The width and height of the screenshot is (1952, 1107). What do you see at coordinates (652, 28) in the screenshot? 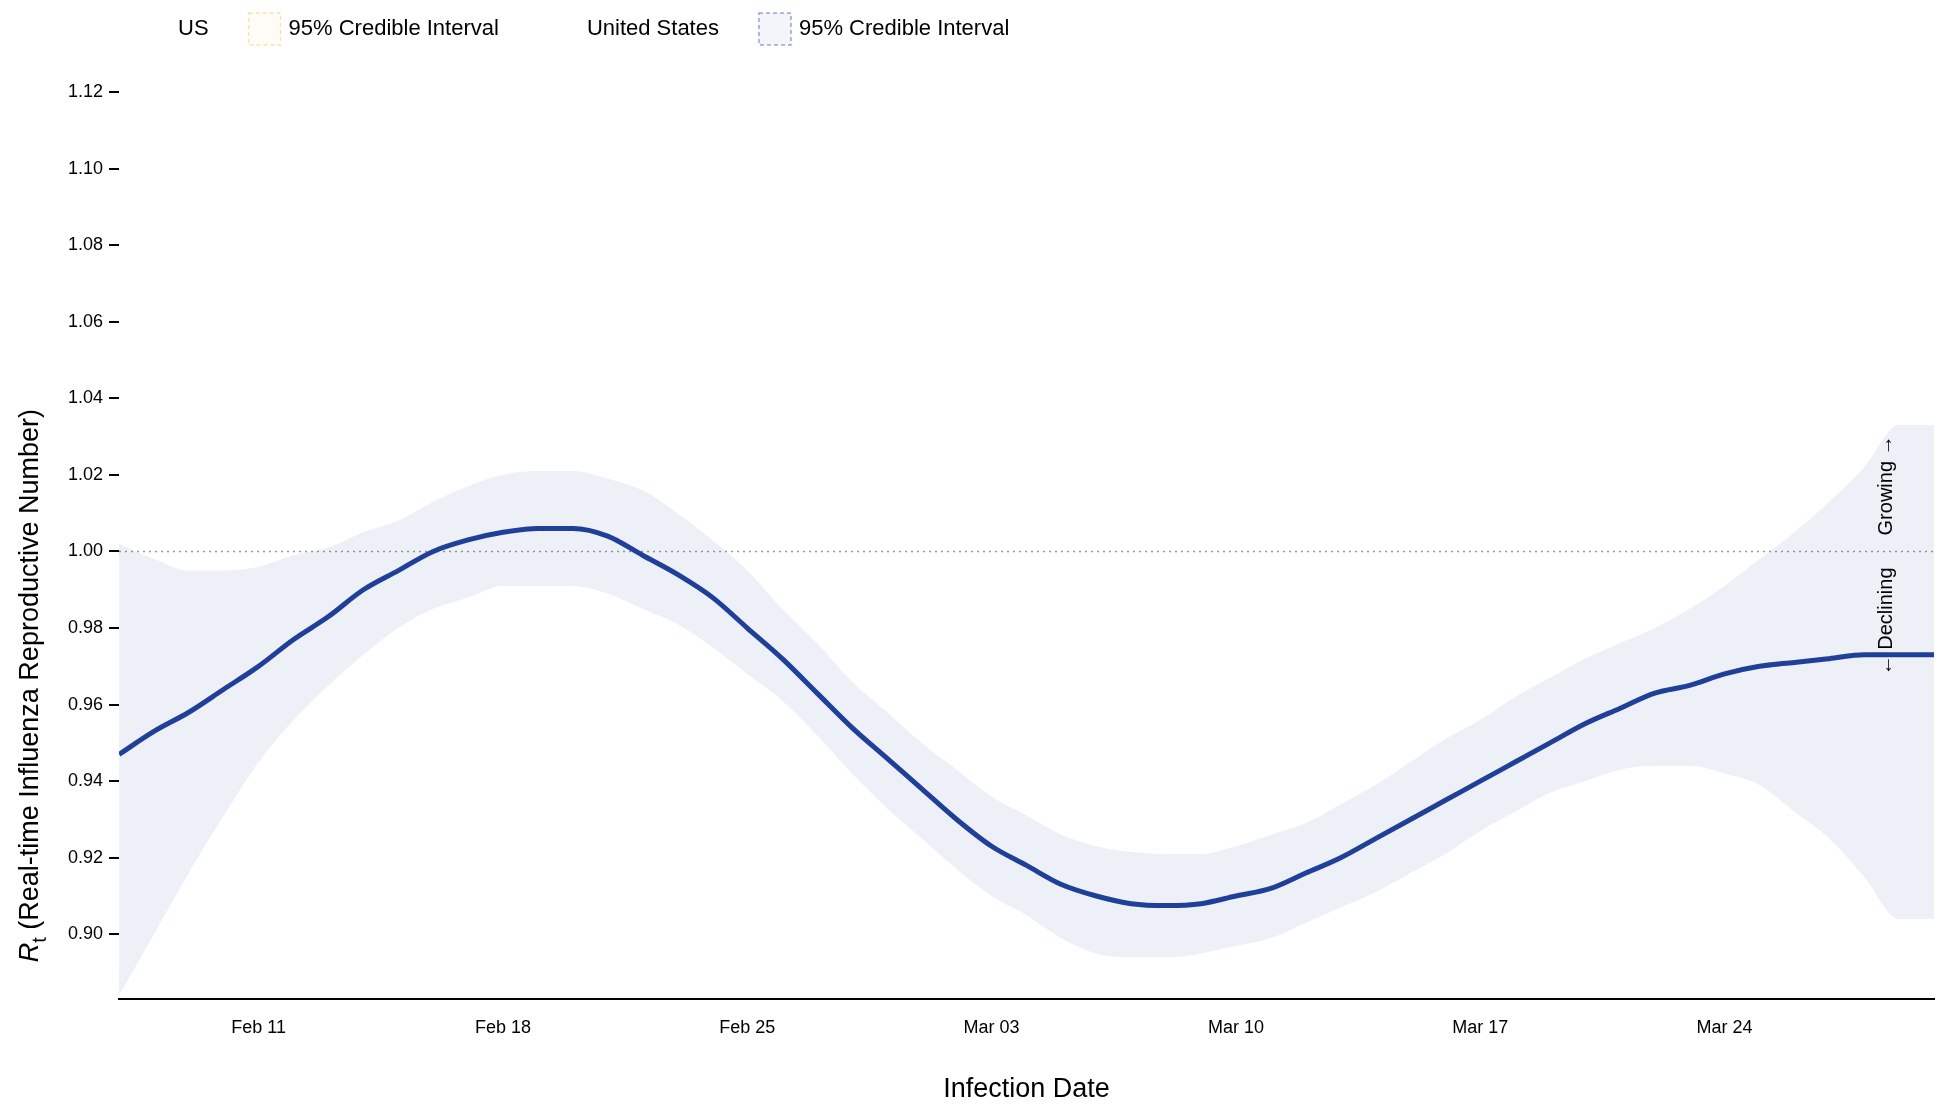
I see `legend-label: United States` at bounding box center [652, 28].